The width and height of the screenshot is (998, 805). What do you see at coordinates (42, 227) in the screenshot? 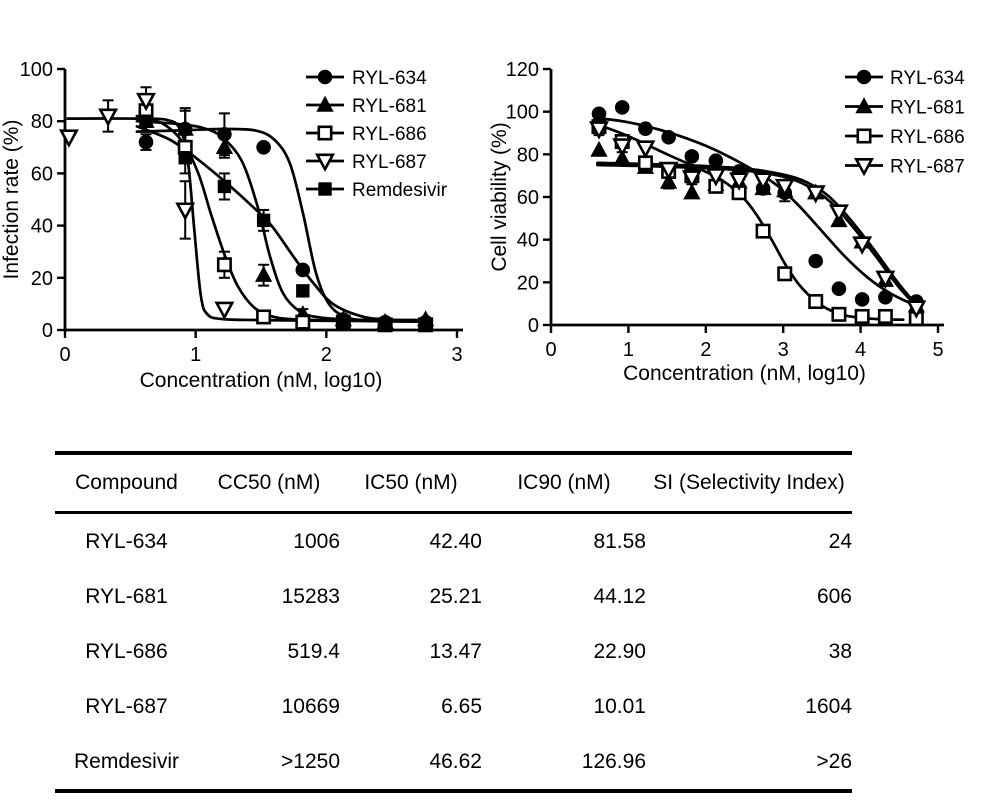
I see `y-tick-label: 40` at bounding box center [42, 227].